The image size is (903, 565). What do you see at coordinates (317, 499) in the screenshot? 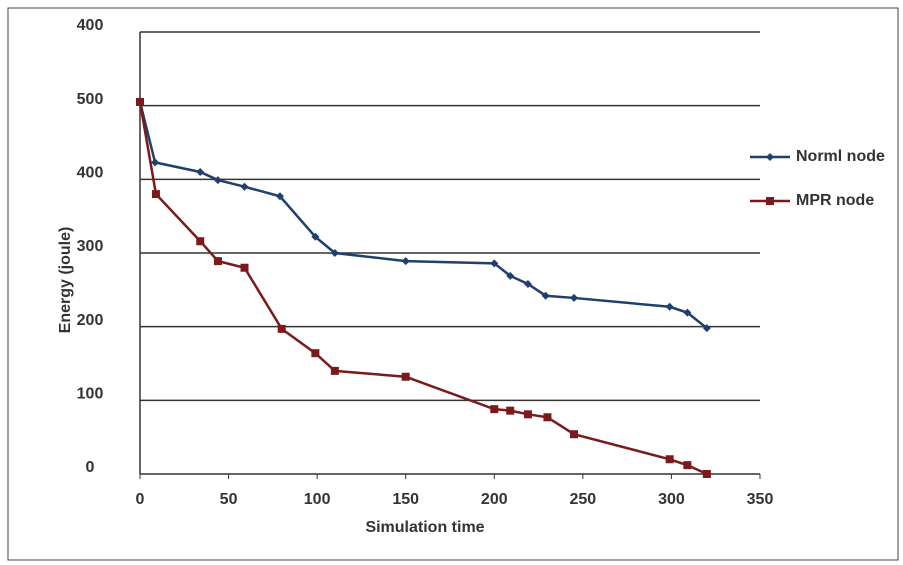
I see `x-tick-label: 100` at bounding box center [317, 499].